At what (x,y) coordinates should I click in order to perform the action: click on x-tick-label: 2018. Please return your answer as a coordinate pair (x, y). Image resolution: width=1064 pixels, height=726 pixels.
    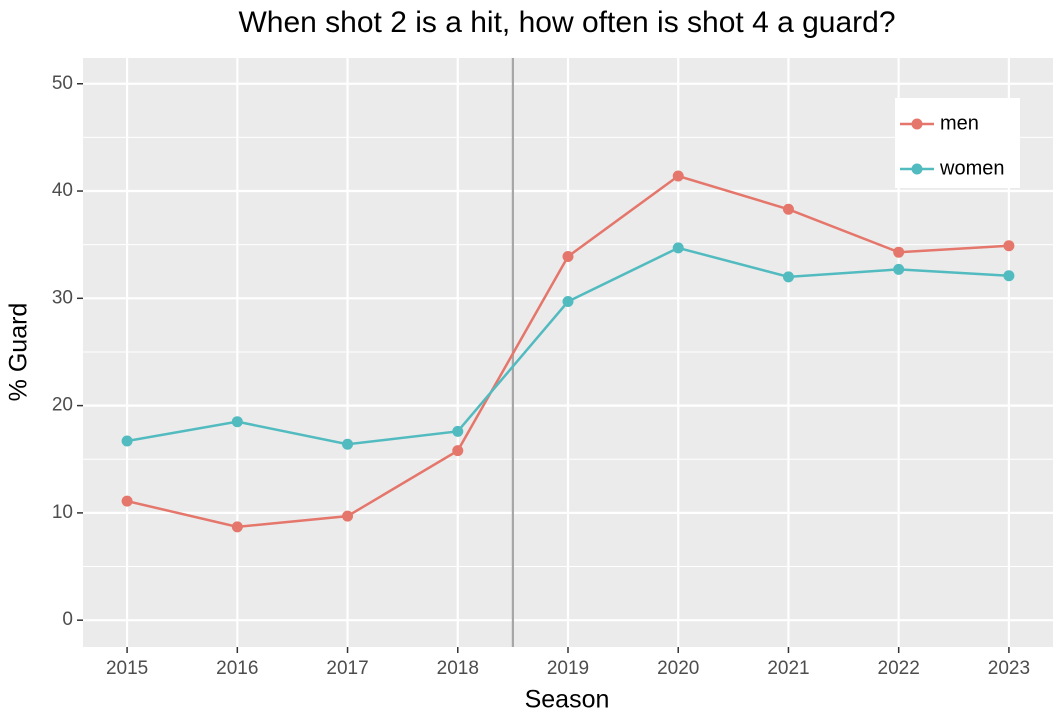
    Looking at the image, I should click on (458, 668).